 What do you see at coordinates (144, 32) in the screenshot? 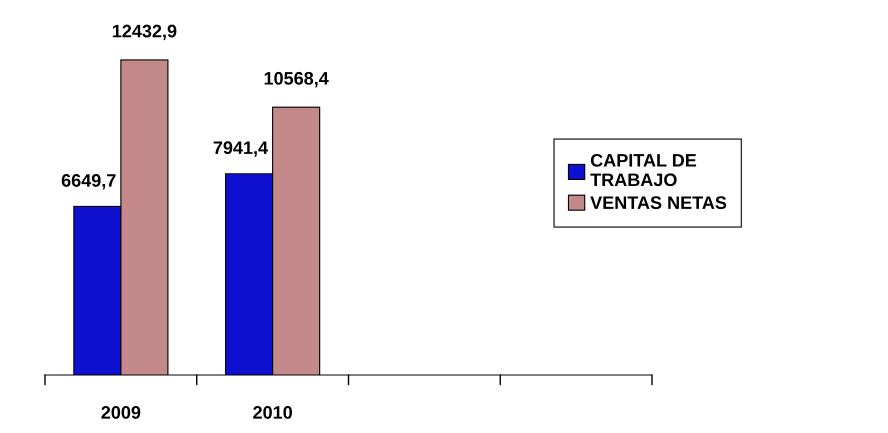
I see `data-label: 12432,9` at bounding box center [144, 32].